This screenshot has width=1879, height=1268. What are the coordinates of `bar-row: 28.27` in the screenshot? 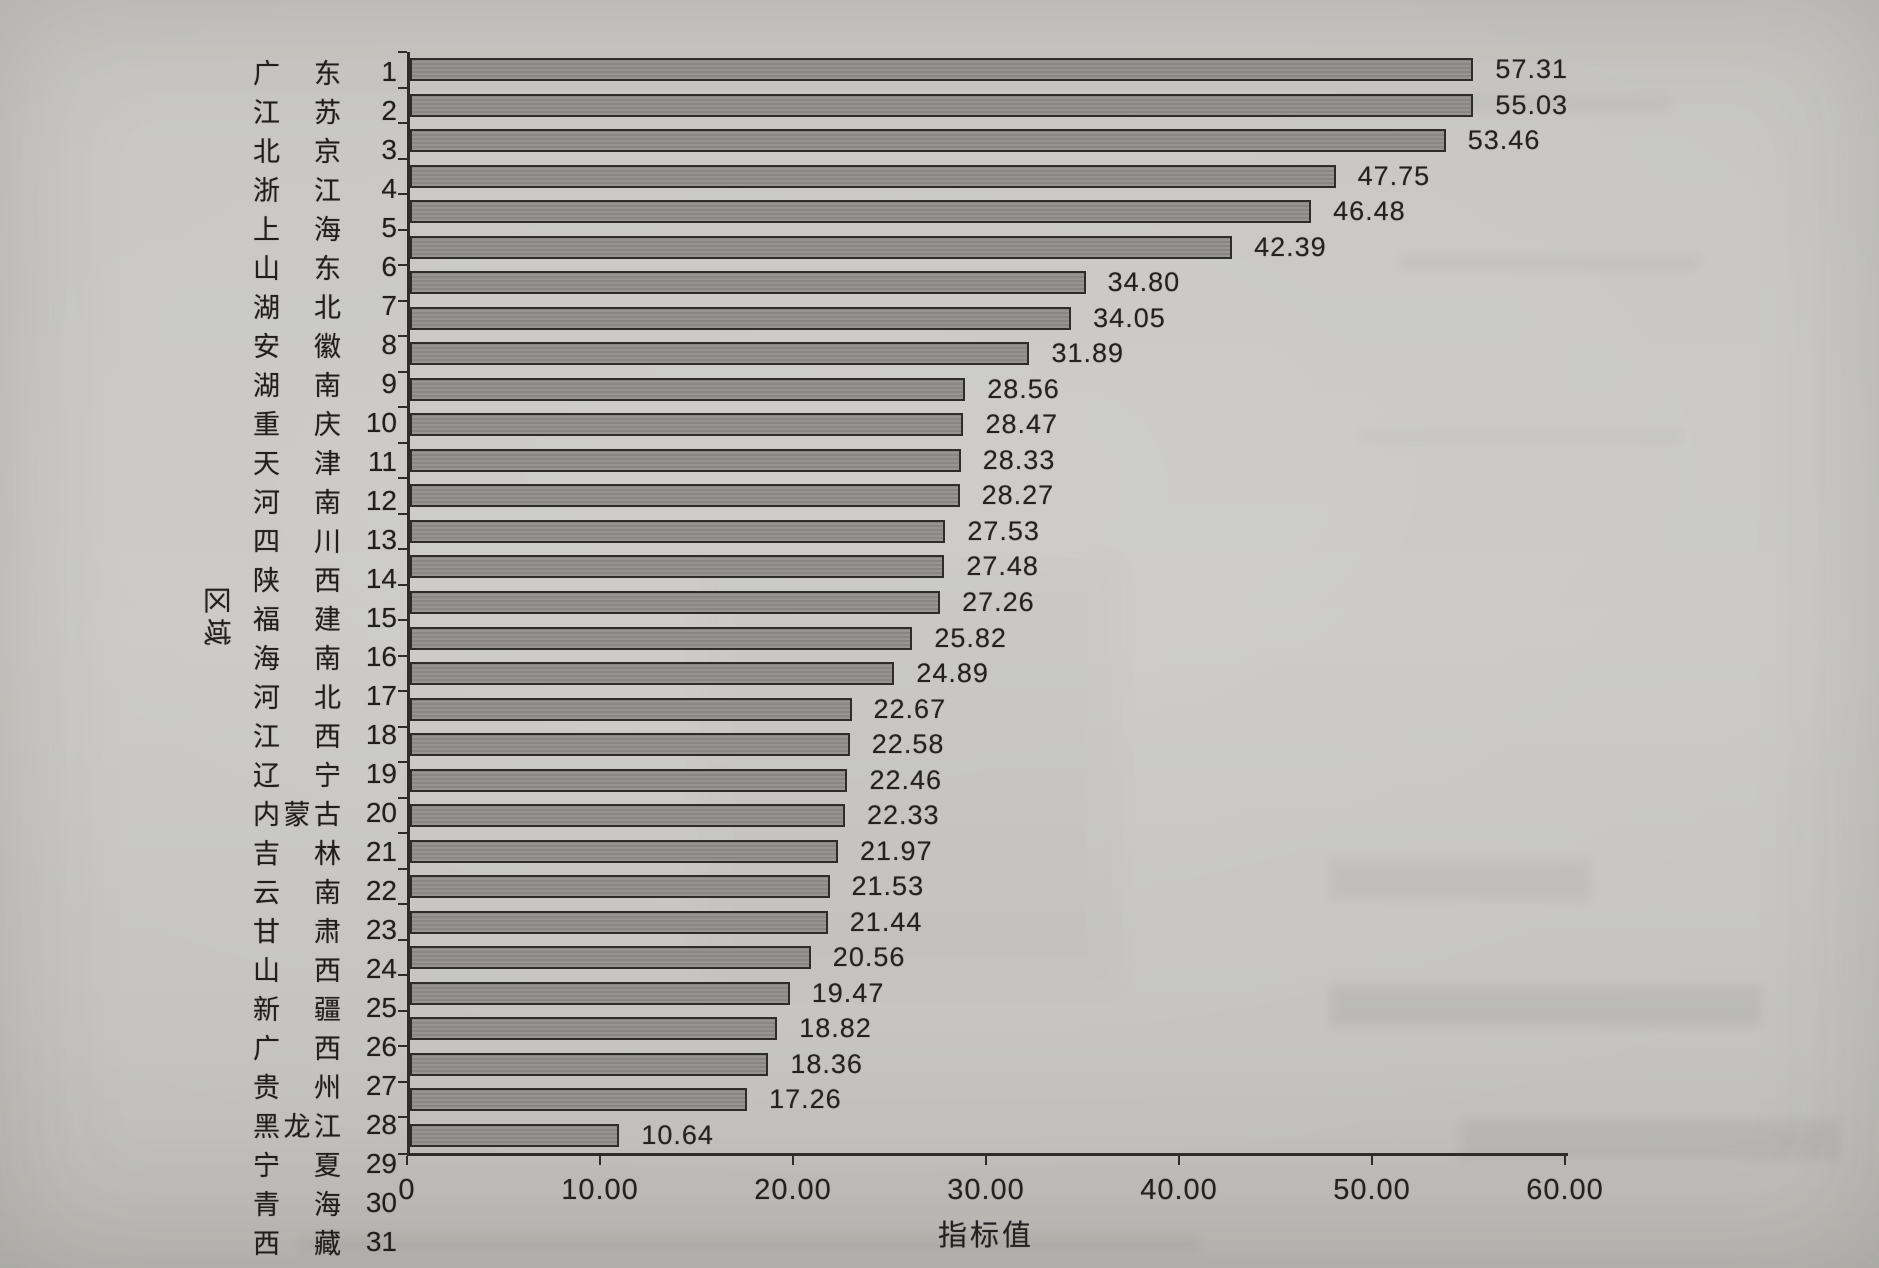 It's located at (983, 495).